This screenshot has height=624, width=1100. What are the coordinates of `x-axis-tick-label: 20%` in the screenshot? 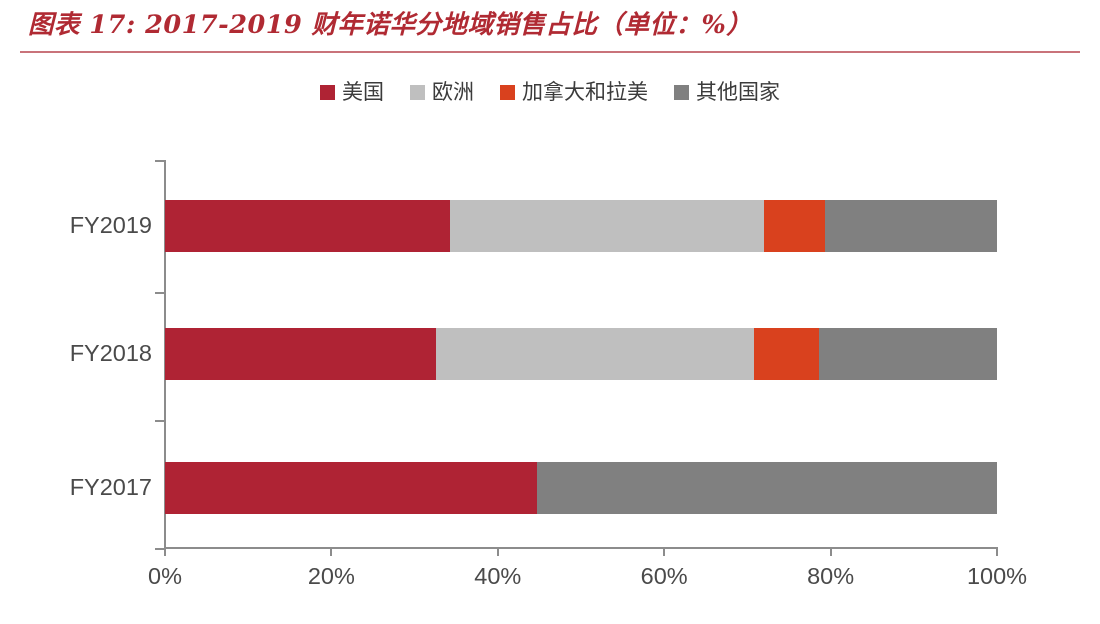 It's located at (331, 576).